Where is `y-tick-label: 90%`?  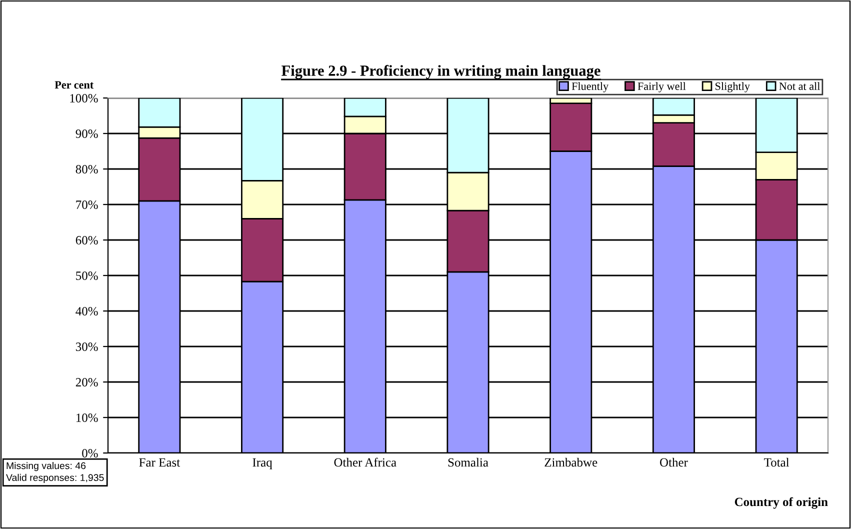 y-tick-label: 90% is located at coordinates (87, 134).